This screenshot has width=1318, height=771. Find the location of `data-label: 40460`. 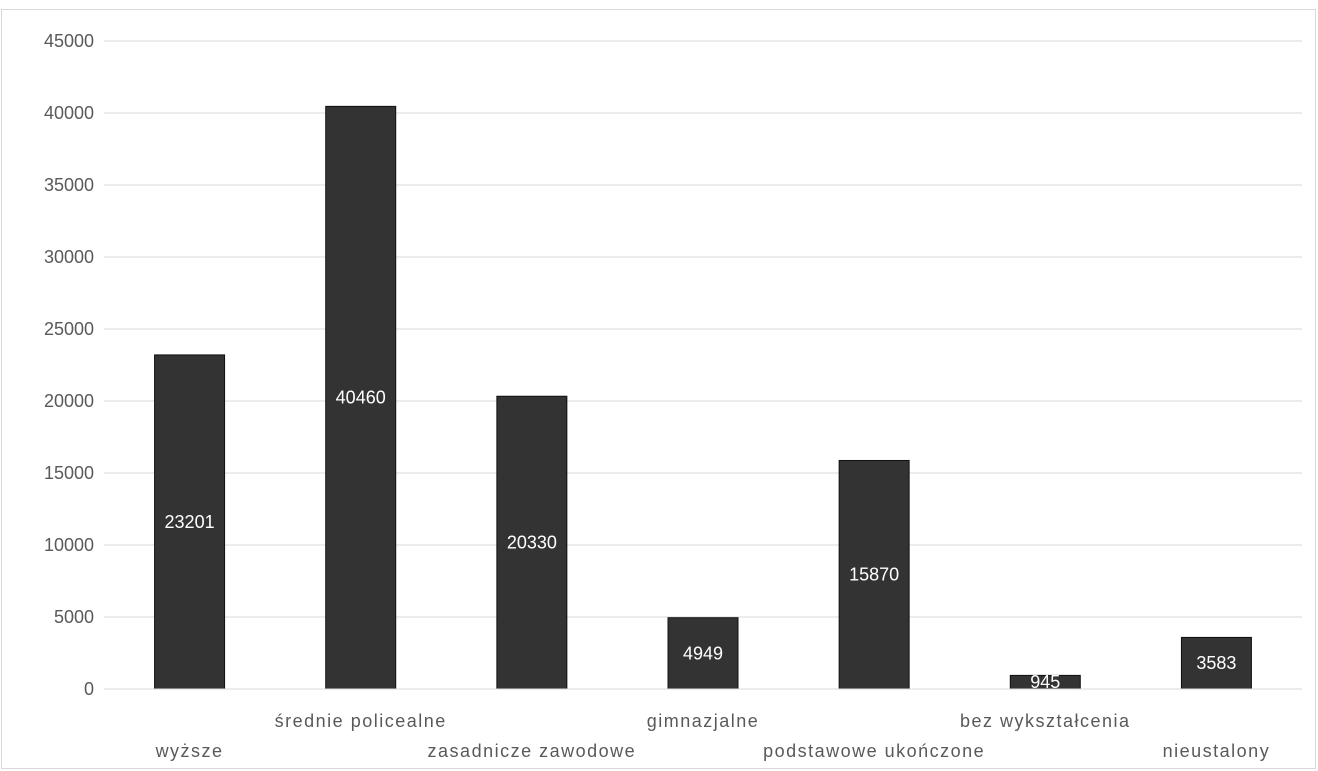

data-label: 40460 is located at coordinates (361, 398).